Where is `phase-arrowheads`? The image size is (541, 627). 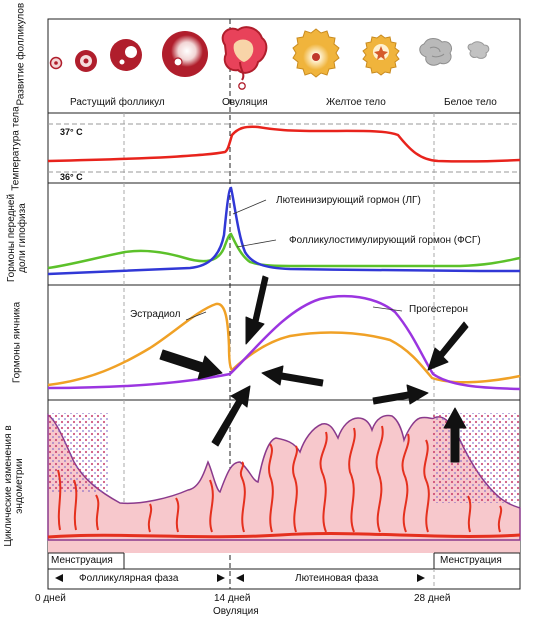
phase-arrowheads is located at coordinates (240, 578).